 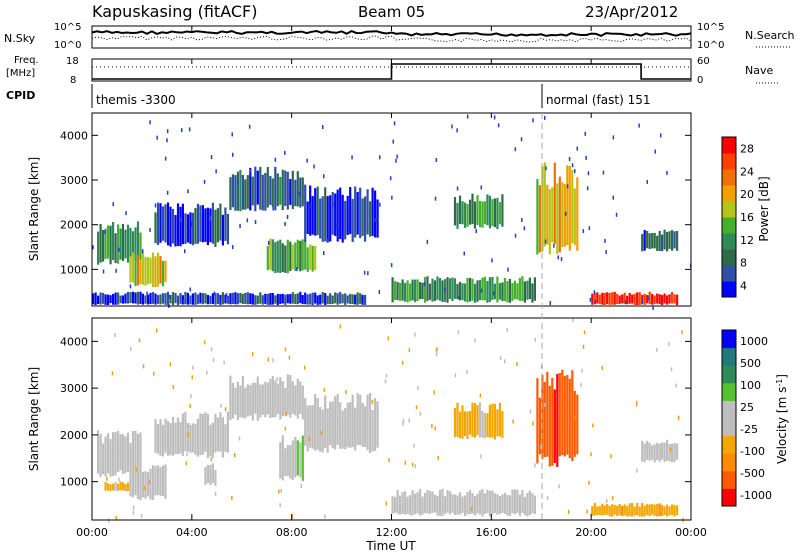 I want to click on power-y-label: Slant Range [km], so click(x=34, y=209).